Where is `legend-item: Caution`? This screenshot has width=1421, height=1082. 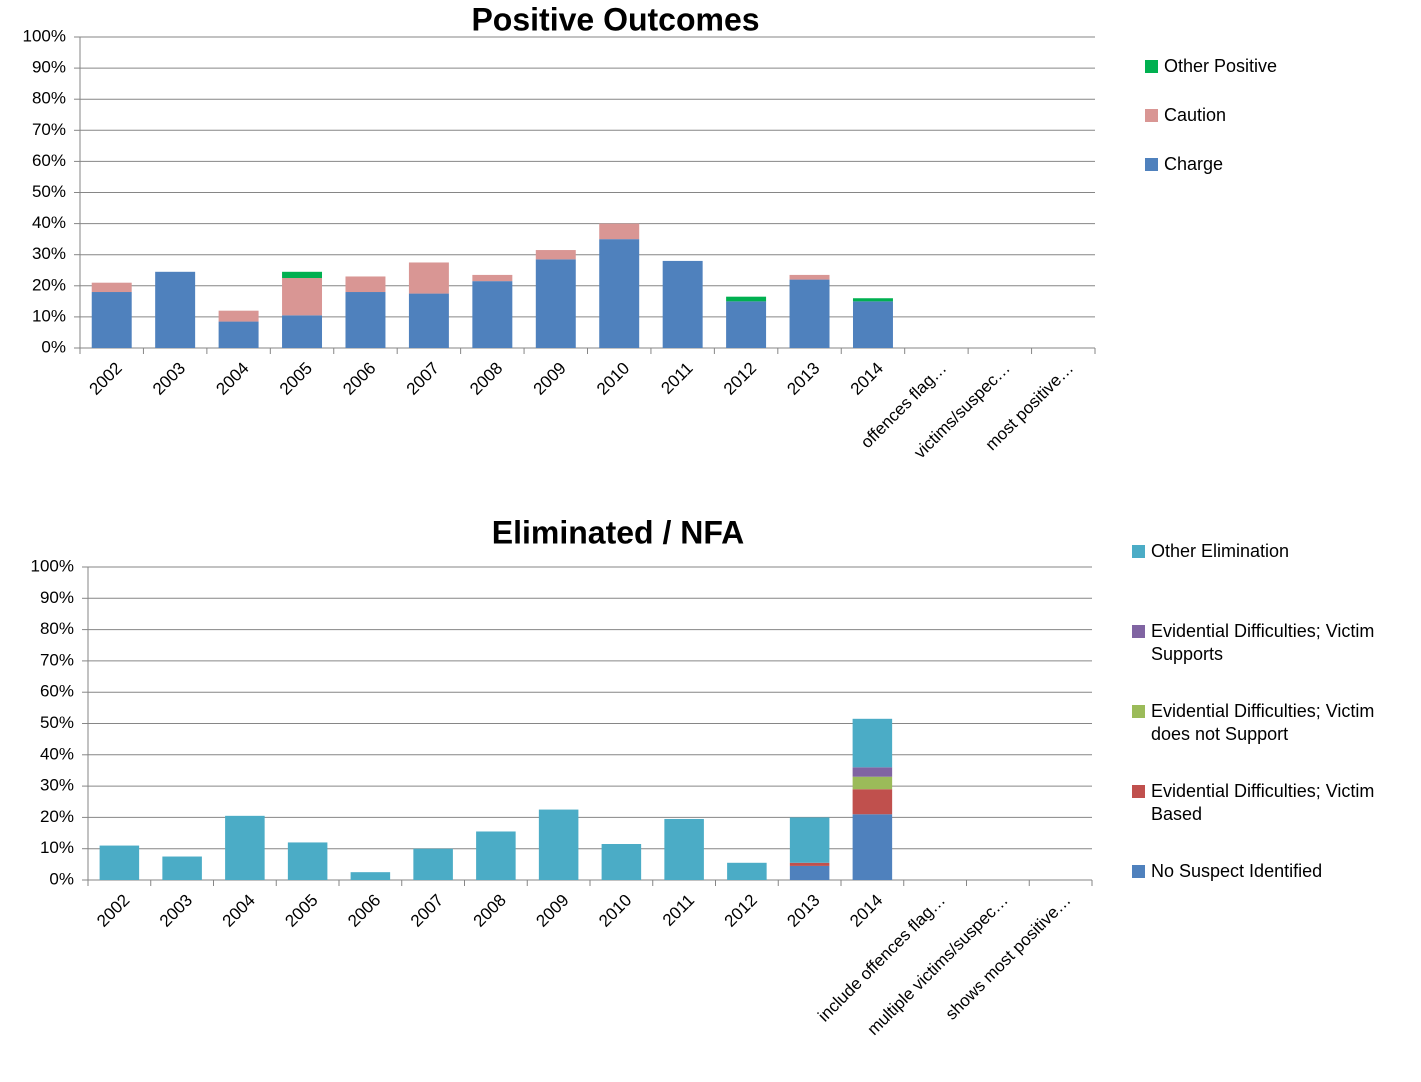 legend-item: Caution is located at coordinates (1282, 128).